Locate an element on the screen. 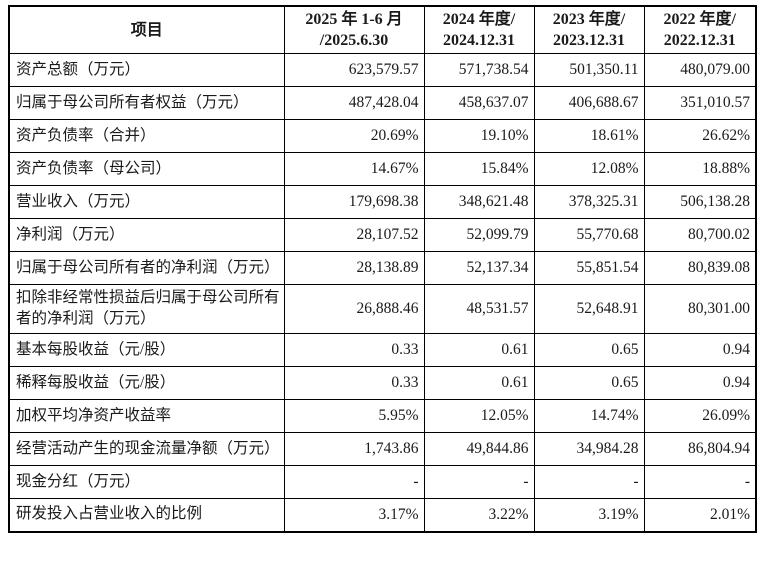 The image size is (763, 569). cell-value: 26.62% is located at coordinates (700, 136).